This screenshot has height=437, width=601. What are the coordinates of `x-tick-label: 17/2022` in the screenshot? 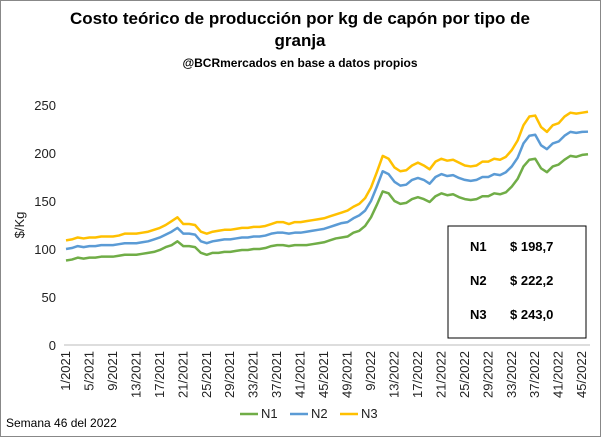 It's located at (417, 374).